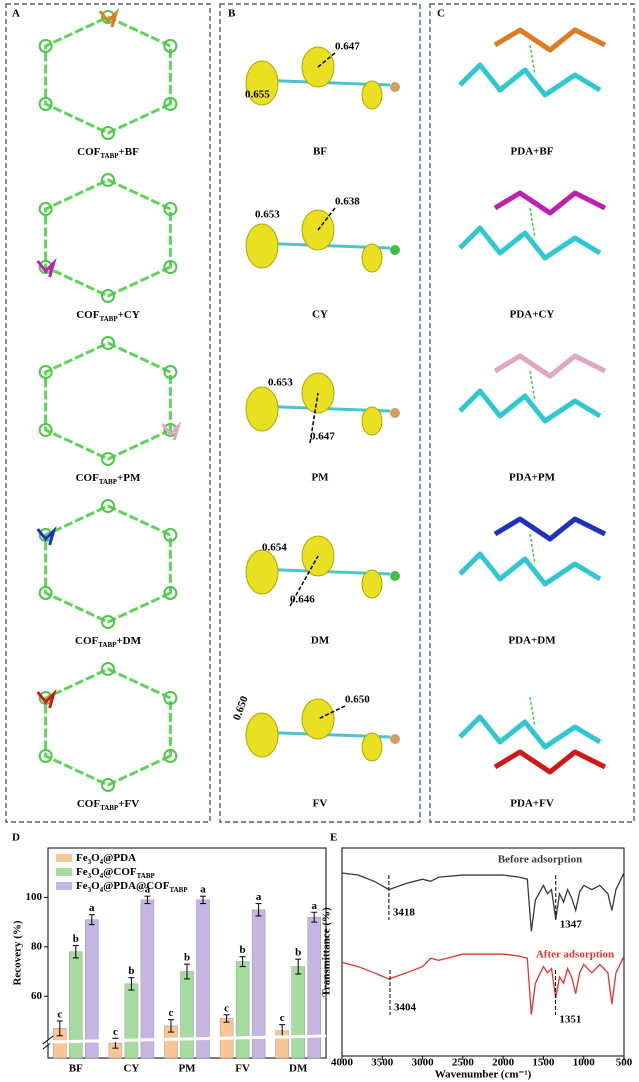 This screenshot has height=1082, width=639. I want to click on molecule-label: FV, so click(320, 804).